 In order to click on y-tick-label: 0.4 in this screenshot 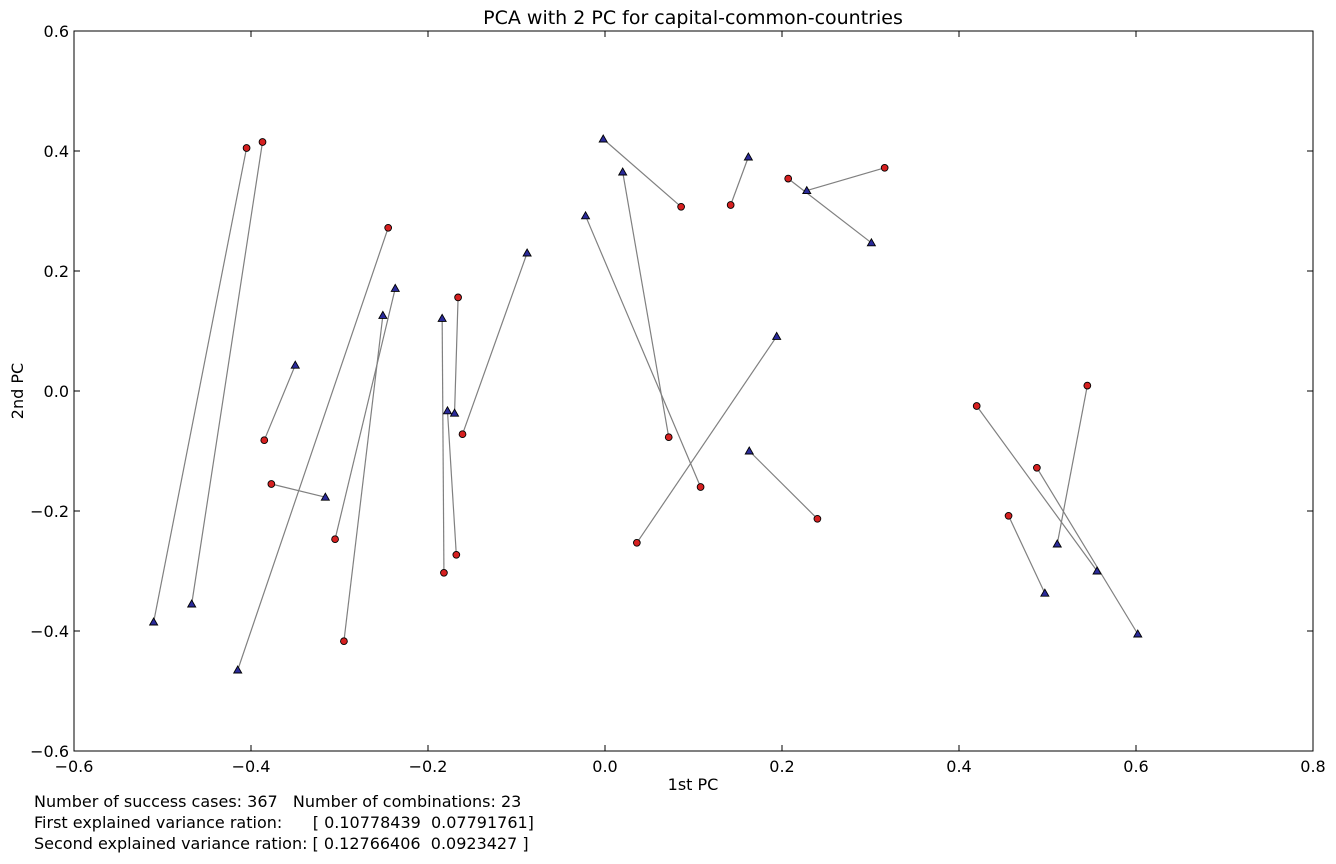, I will do `click(56, 151)`.